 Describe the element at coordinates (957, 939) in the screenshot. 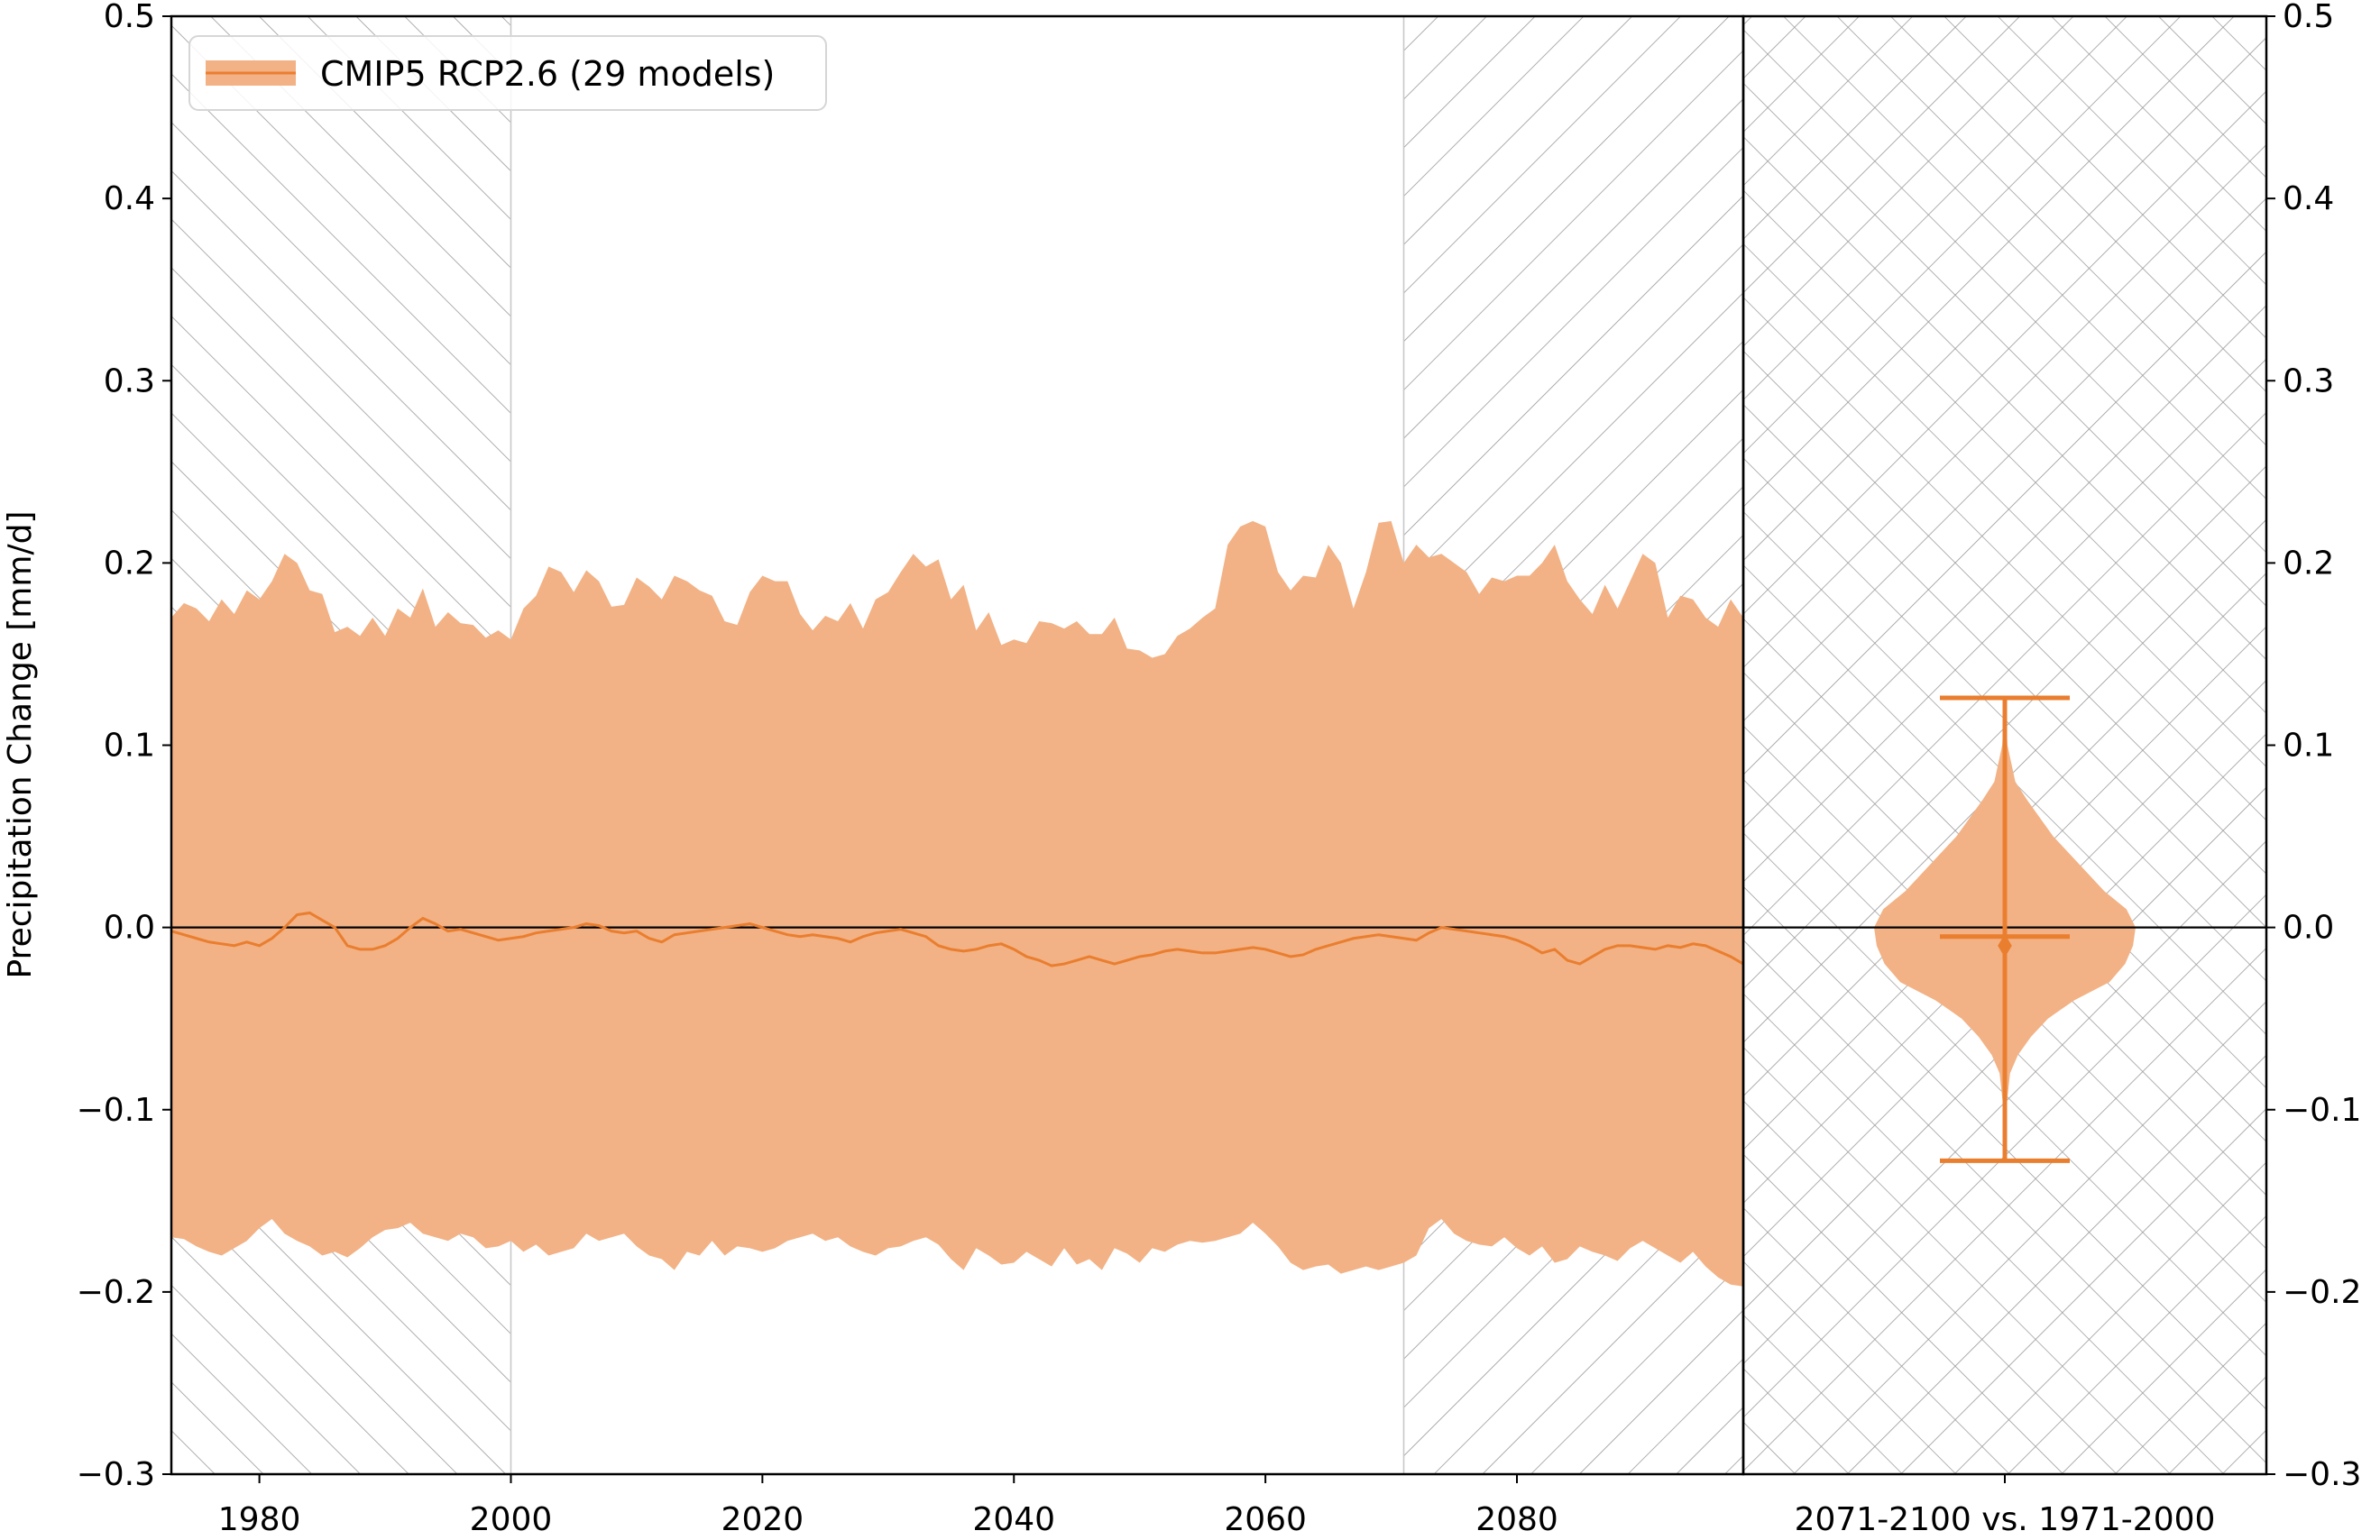

I see `multimodel-mean-line` at that location.